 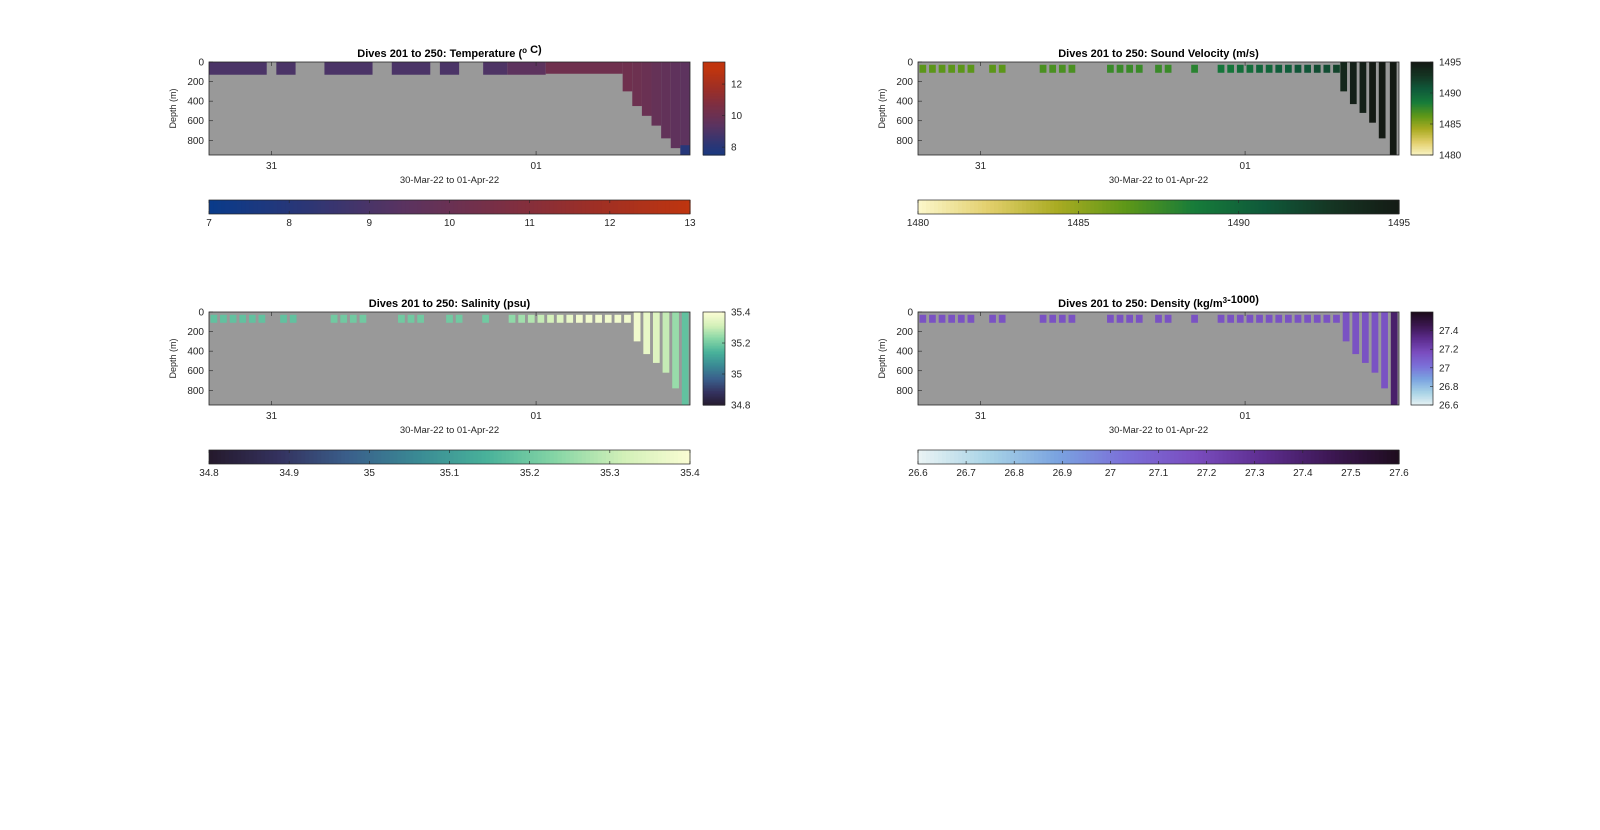 What do you see at coordinates (449, 52) in the screenshot?
I see `chart-title: Dives 201 to 250: Temperature (o C)` at bounding box center [449, 52].